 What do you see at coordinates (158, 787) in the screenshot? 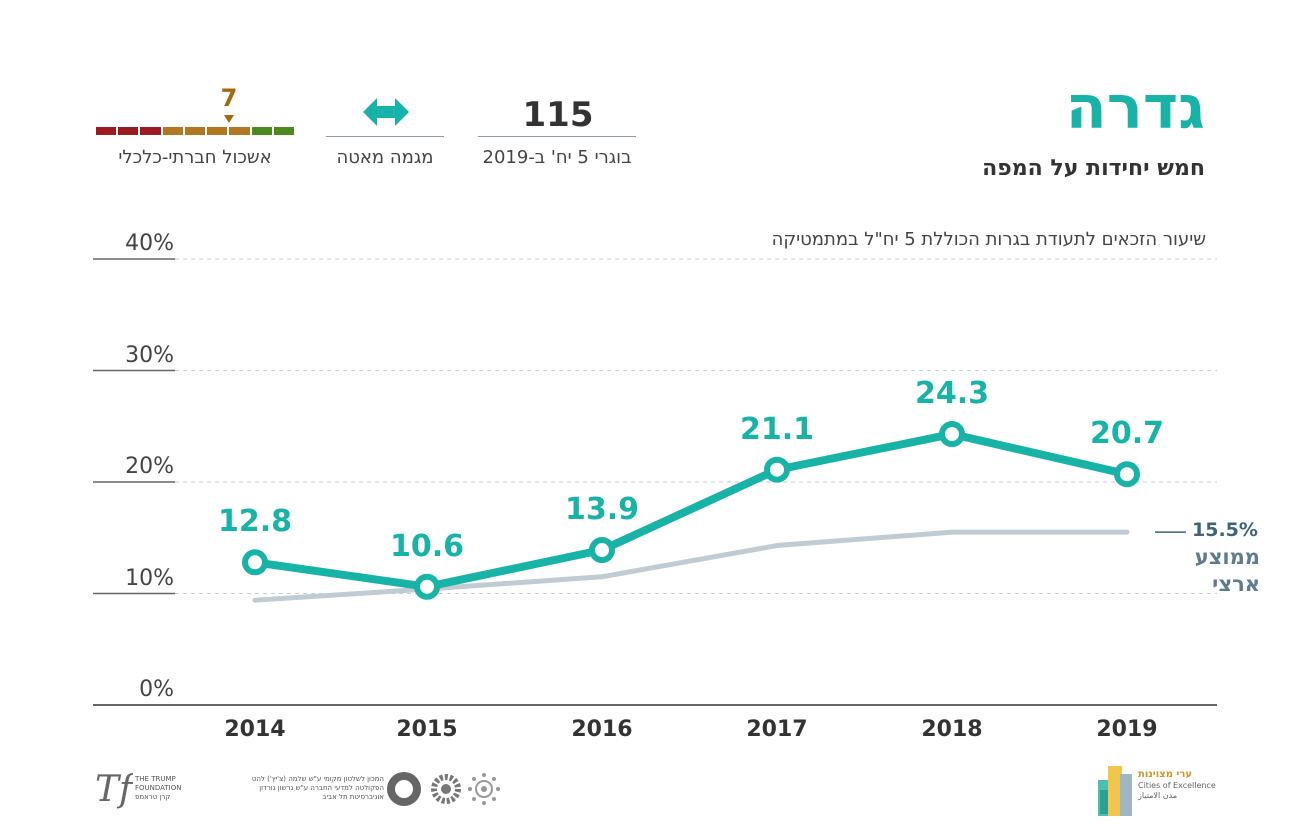
I see `trump-en-line2: FOUNDATION` at bounding box center [158, 787].